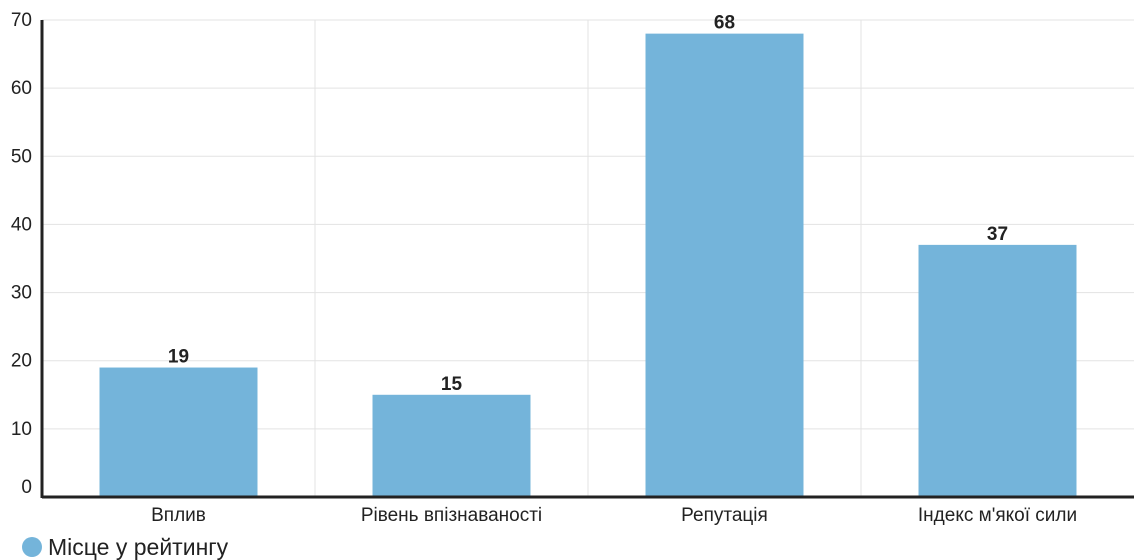 The height and width of the screenshot is (560, 1134). Describe the element at coordinates (21, 429) in the screenshot. I see `y-tick-label: 10` at that location.